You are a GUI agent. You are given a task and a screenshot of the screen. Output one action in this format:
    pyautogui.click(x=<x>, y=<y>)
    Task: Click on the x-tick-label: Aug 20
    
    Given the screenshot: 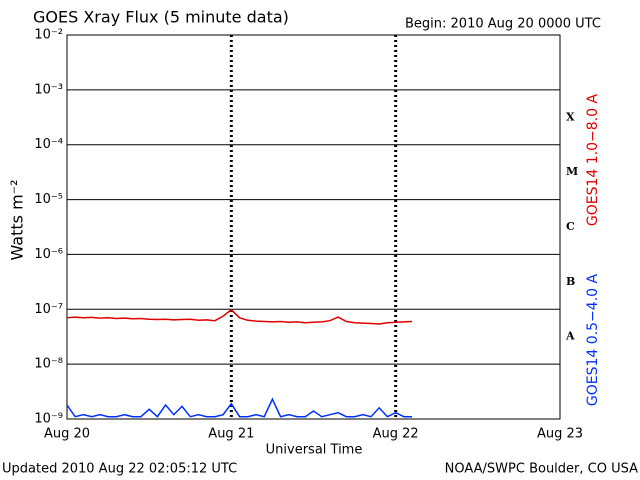 What is the action you would take?
    pyautogui.click(x=67, y=434)
    